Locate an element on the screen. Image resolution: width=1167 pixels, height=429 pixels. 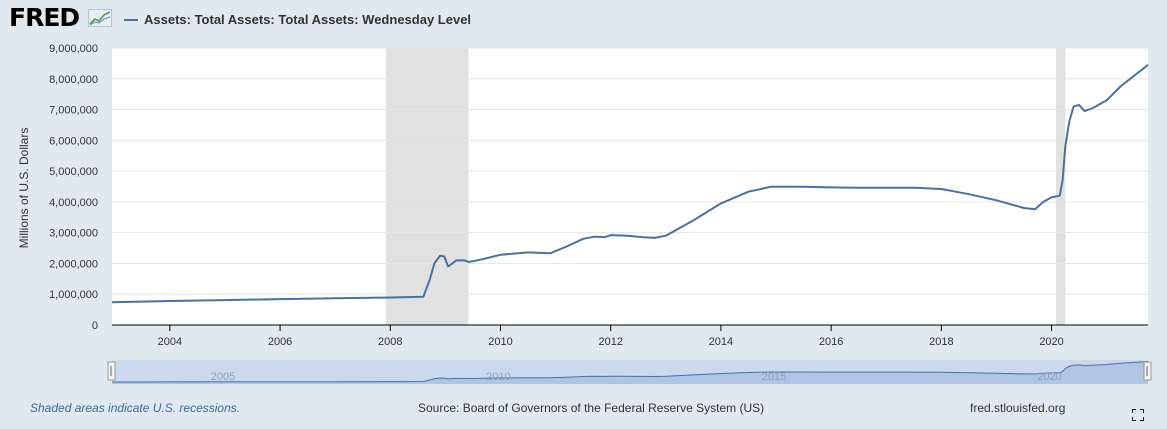
fred-logo: FRED is located at coordinates (44, 17).